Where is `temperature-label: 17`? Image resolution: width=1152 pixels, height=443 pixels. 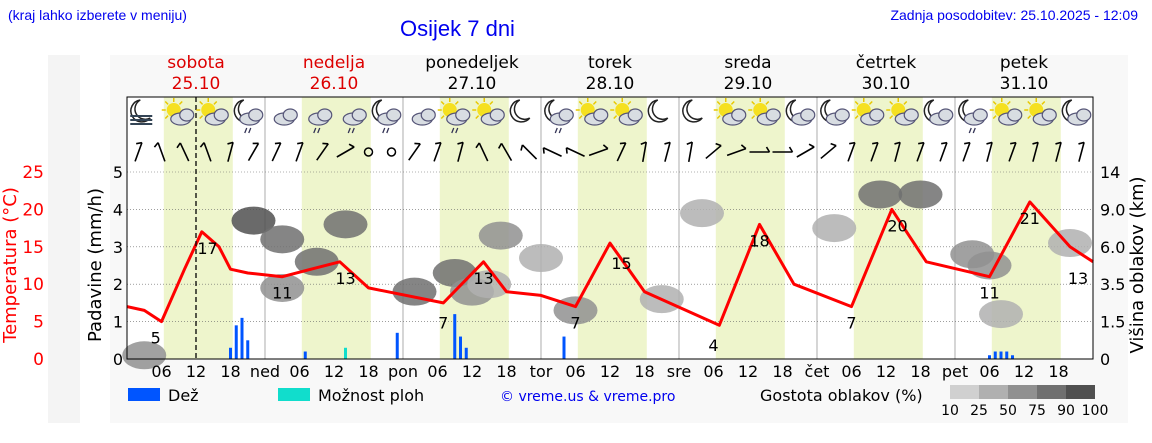 temperature-label: 17 is located at coordinates (207, 248).